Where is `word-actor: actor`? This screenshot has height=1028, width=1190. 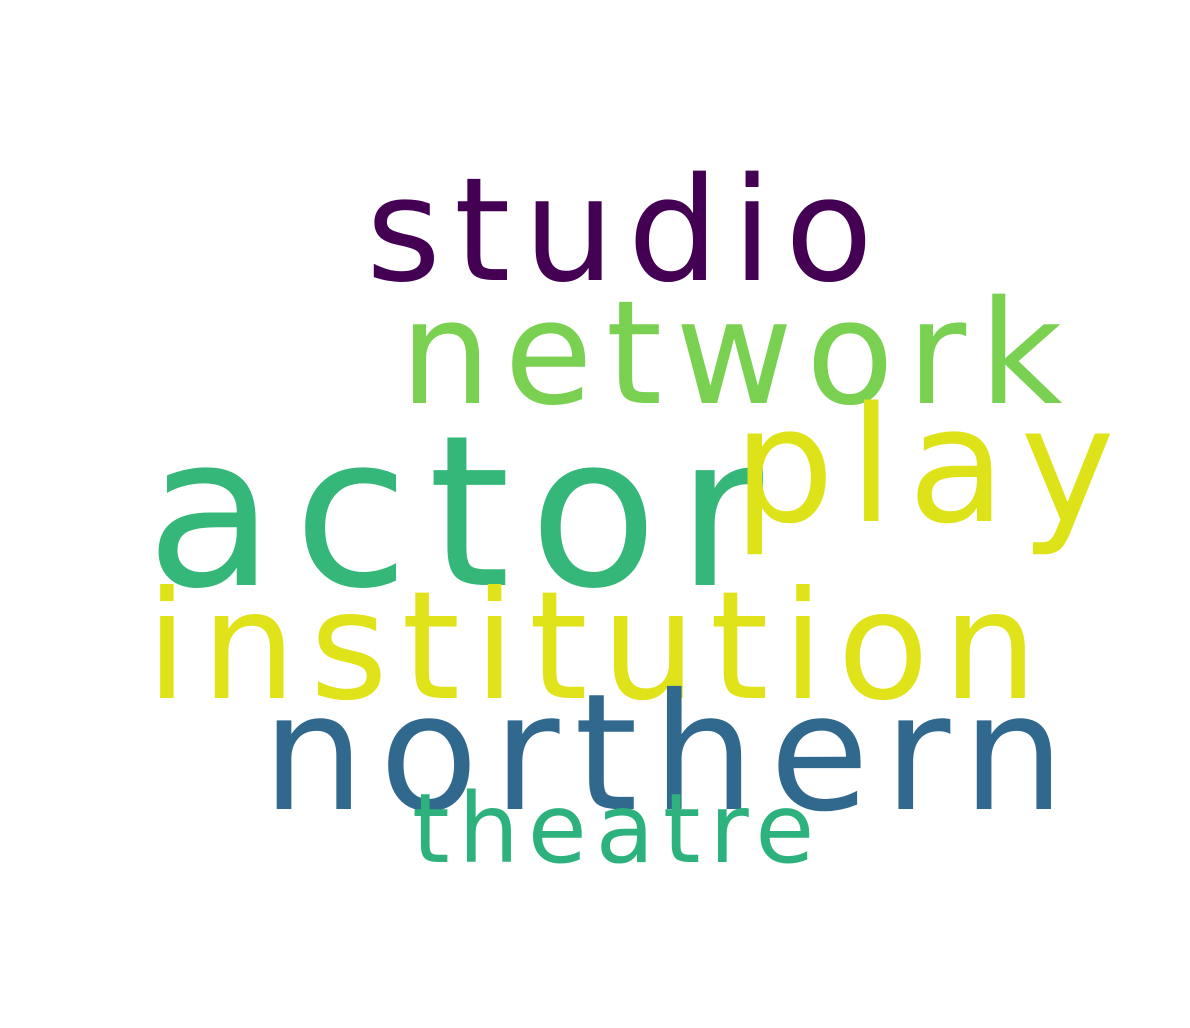 word-actor: actor is located at coordinates (464, 512).